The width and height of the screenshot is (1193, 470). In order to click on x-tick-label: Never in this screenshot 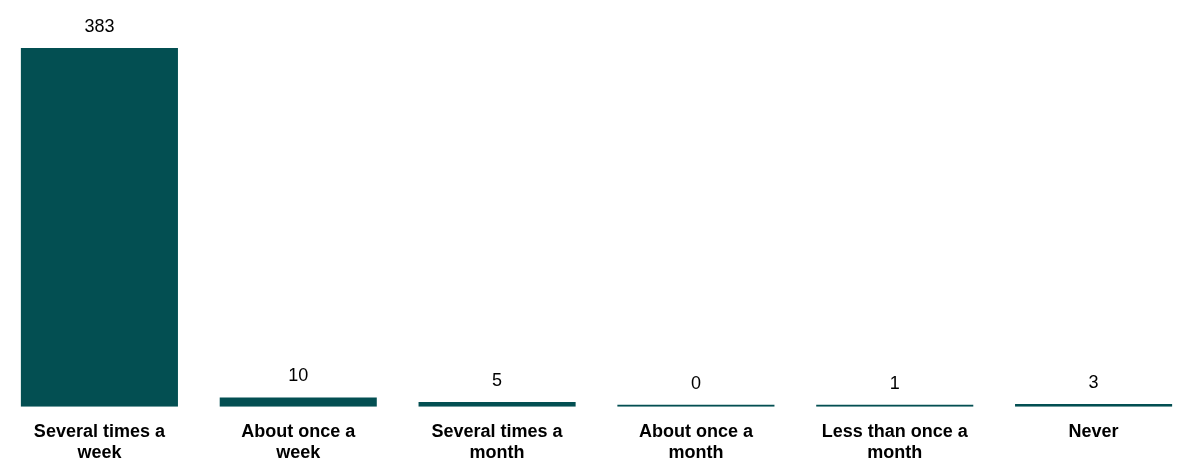, I will do `click(1093, 430)`.